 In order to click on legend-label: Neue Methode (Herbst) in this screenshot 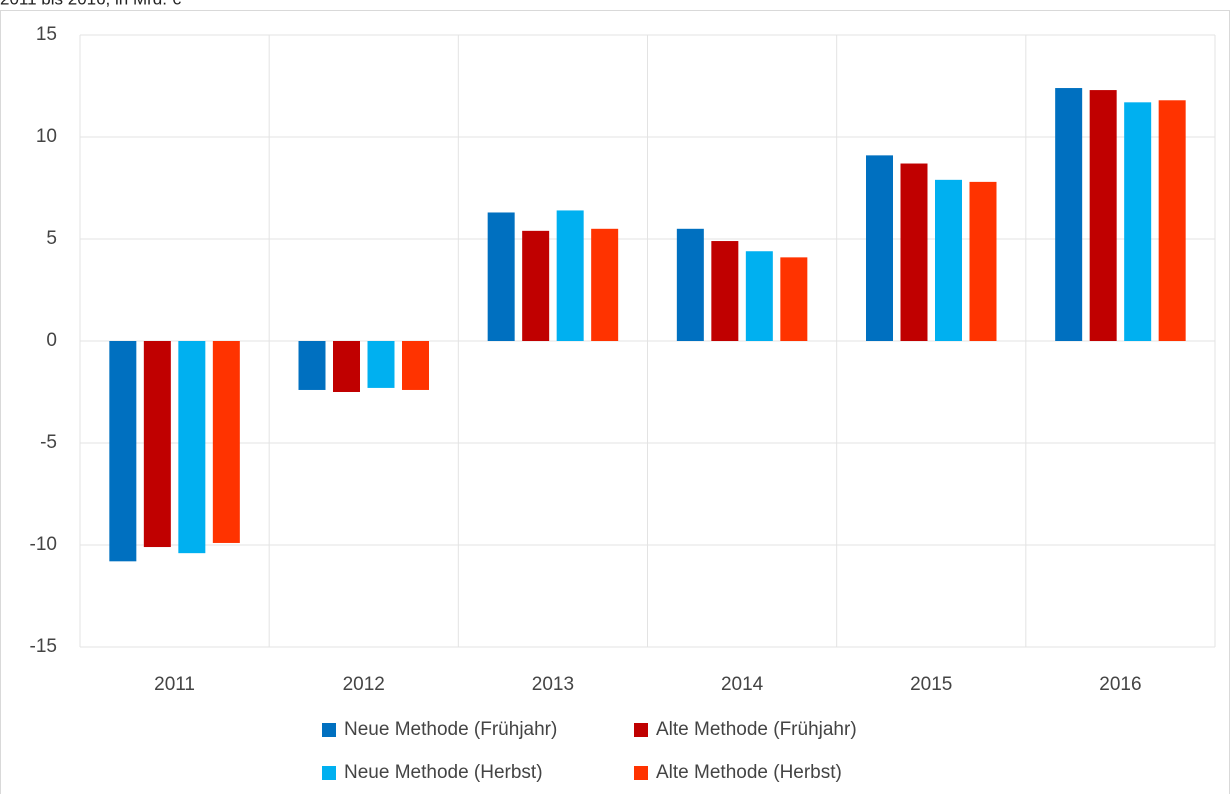, I will do `click(443, 772)`.